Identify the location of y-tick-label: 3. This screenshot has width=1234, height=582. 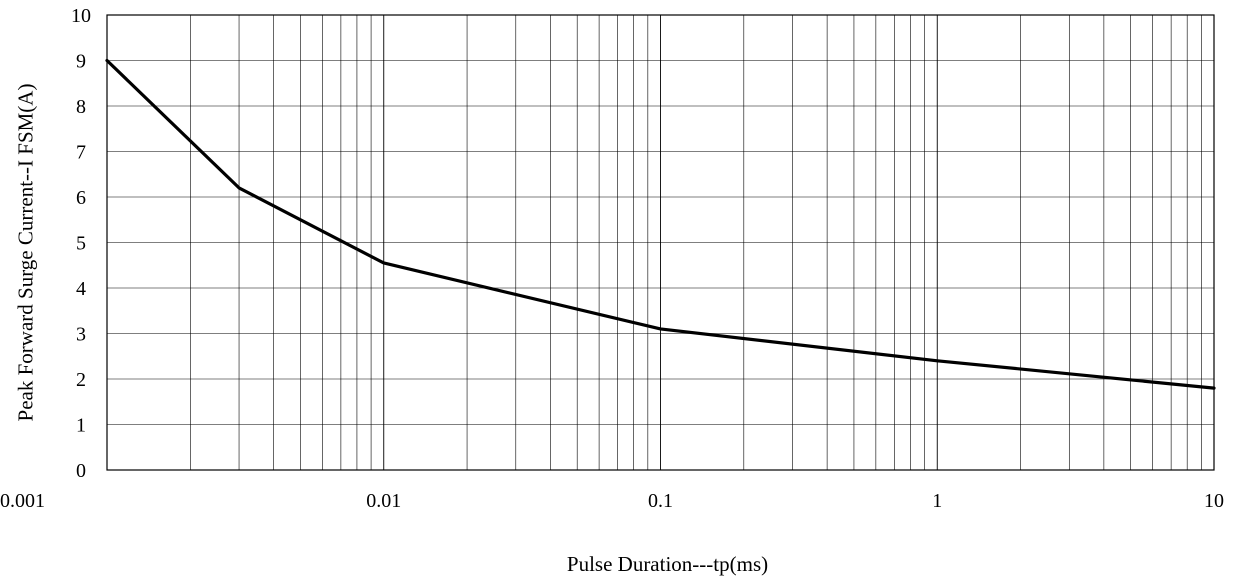
(81, 335).